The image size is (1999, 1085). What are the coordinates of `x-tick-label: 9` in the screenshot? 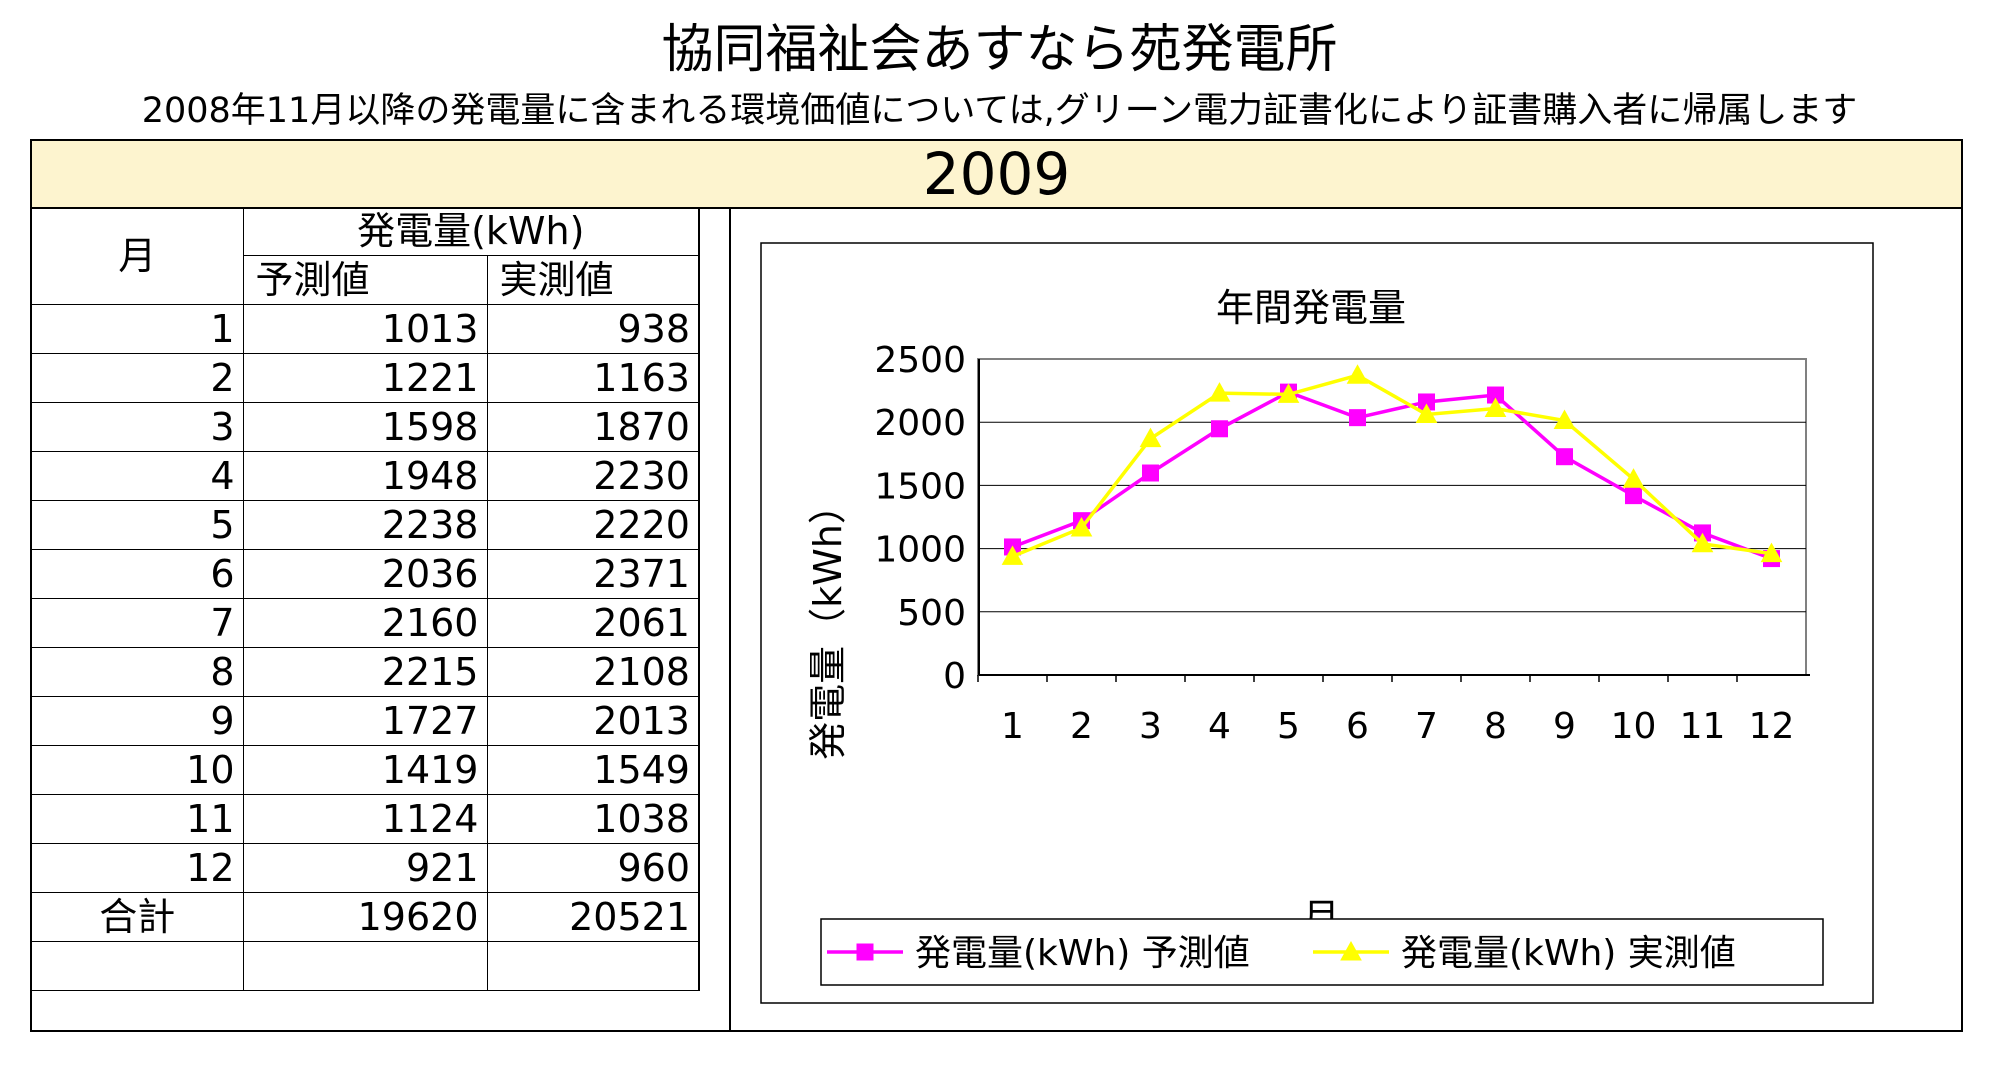 It's located at (1564, 726).